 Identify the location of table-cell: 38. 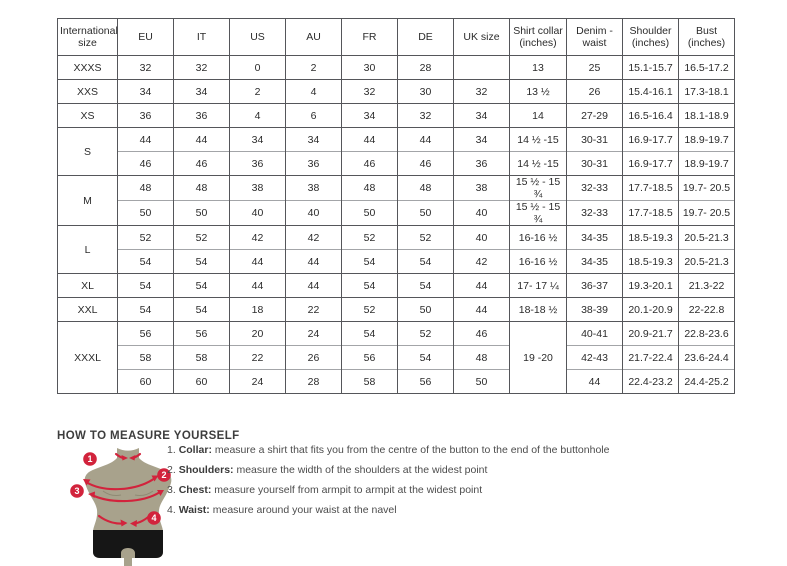
(481, 188).